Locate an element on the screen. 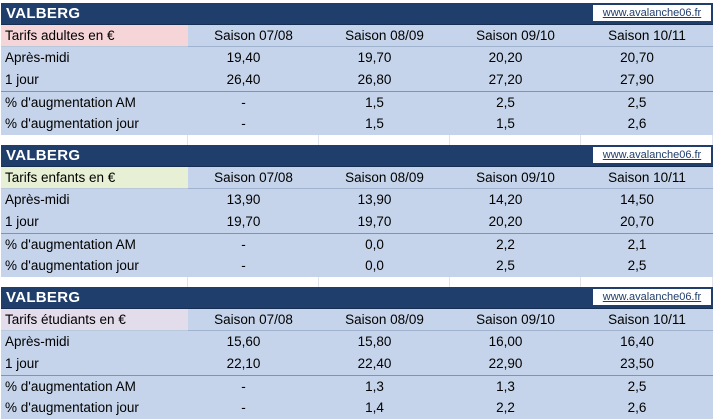 This screenshot has height=419, width=714. table-row: Après-midi 19,40 19,70 20,20 20,70 is located at coordinates (357, 58).